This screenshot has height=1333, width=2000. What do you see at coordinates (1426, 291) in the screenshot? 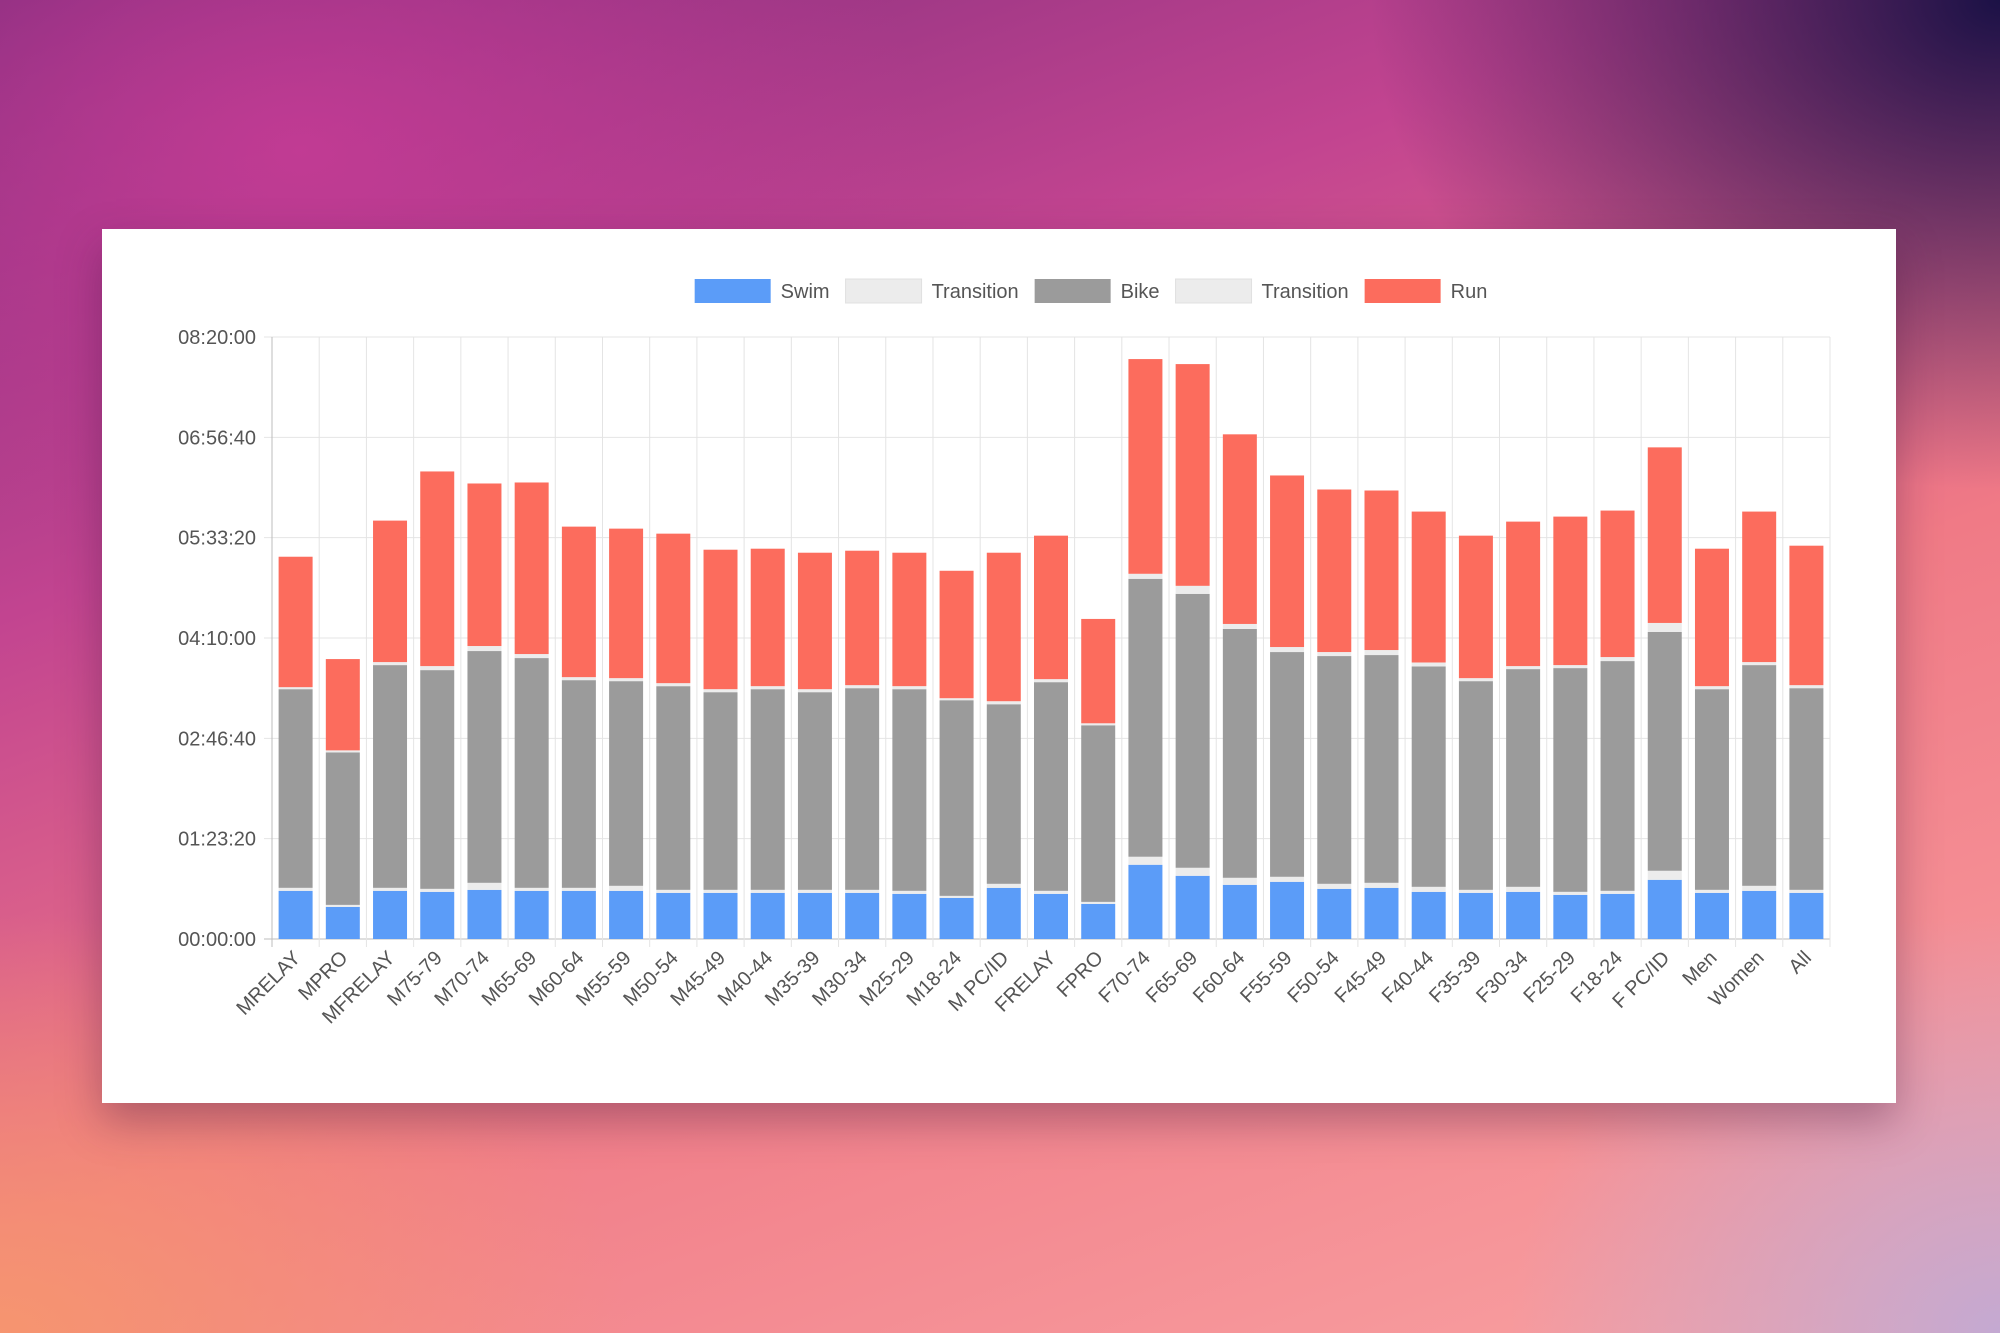
I see `legend-item-run: Run` at bounding box center [1426, 291].